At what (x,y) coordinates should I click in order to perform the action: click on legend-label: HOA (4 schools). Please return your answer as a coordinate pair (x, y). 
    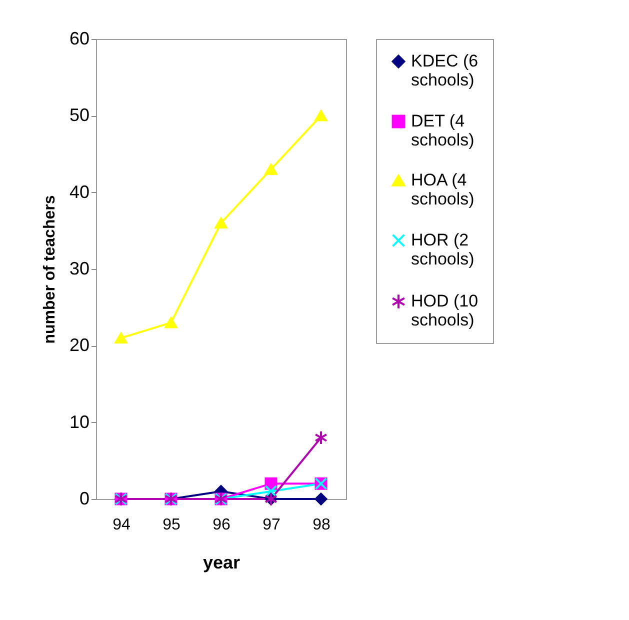
    Looking at the image, I should click on (442, 189).